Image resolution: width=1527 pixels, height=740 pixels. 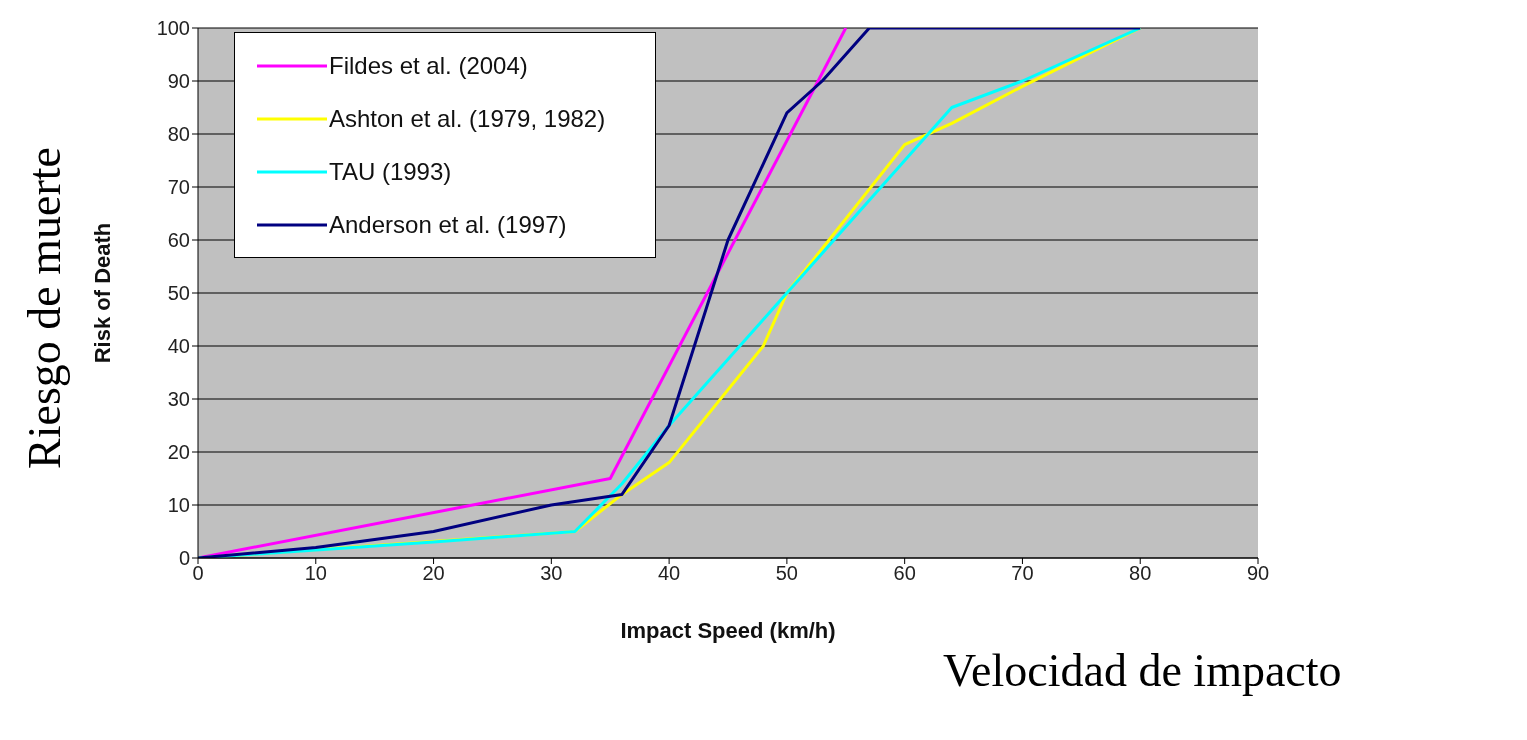 I want to click on y-tick-label: 80, so click(x=178, y=134).